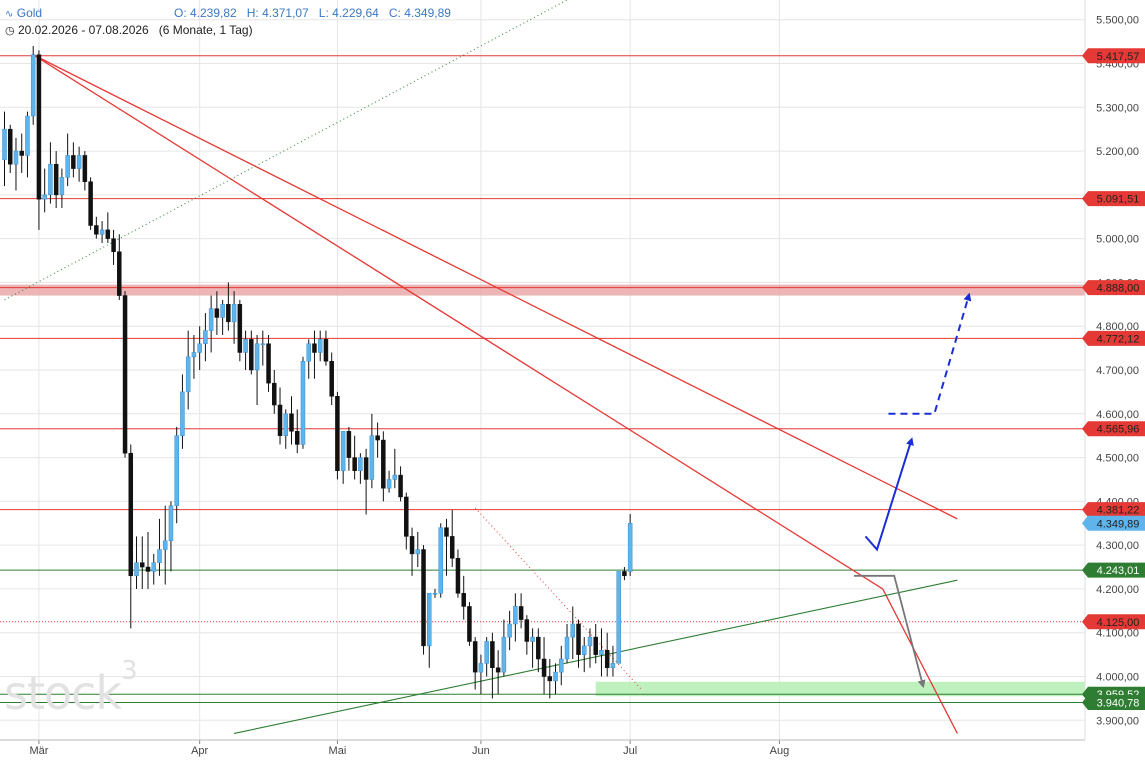 This screenshot has width=1145, height=763. What do you see at coordinates (1117, 721) in the screenshot?
I see `y-tick-label: 3.900,00` at bounding box center [1117, 721].